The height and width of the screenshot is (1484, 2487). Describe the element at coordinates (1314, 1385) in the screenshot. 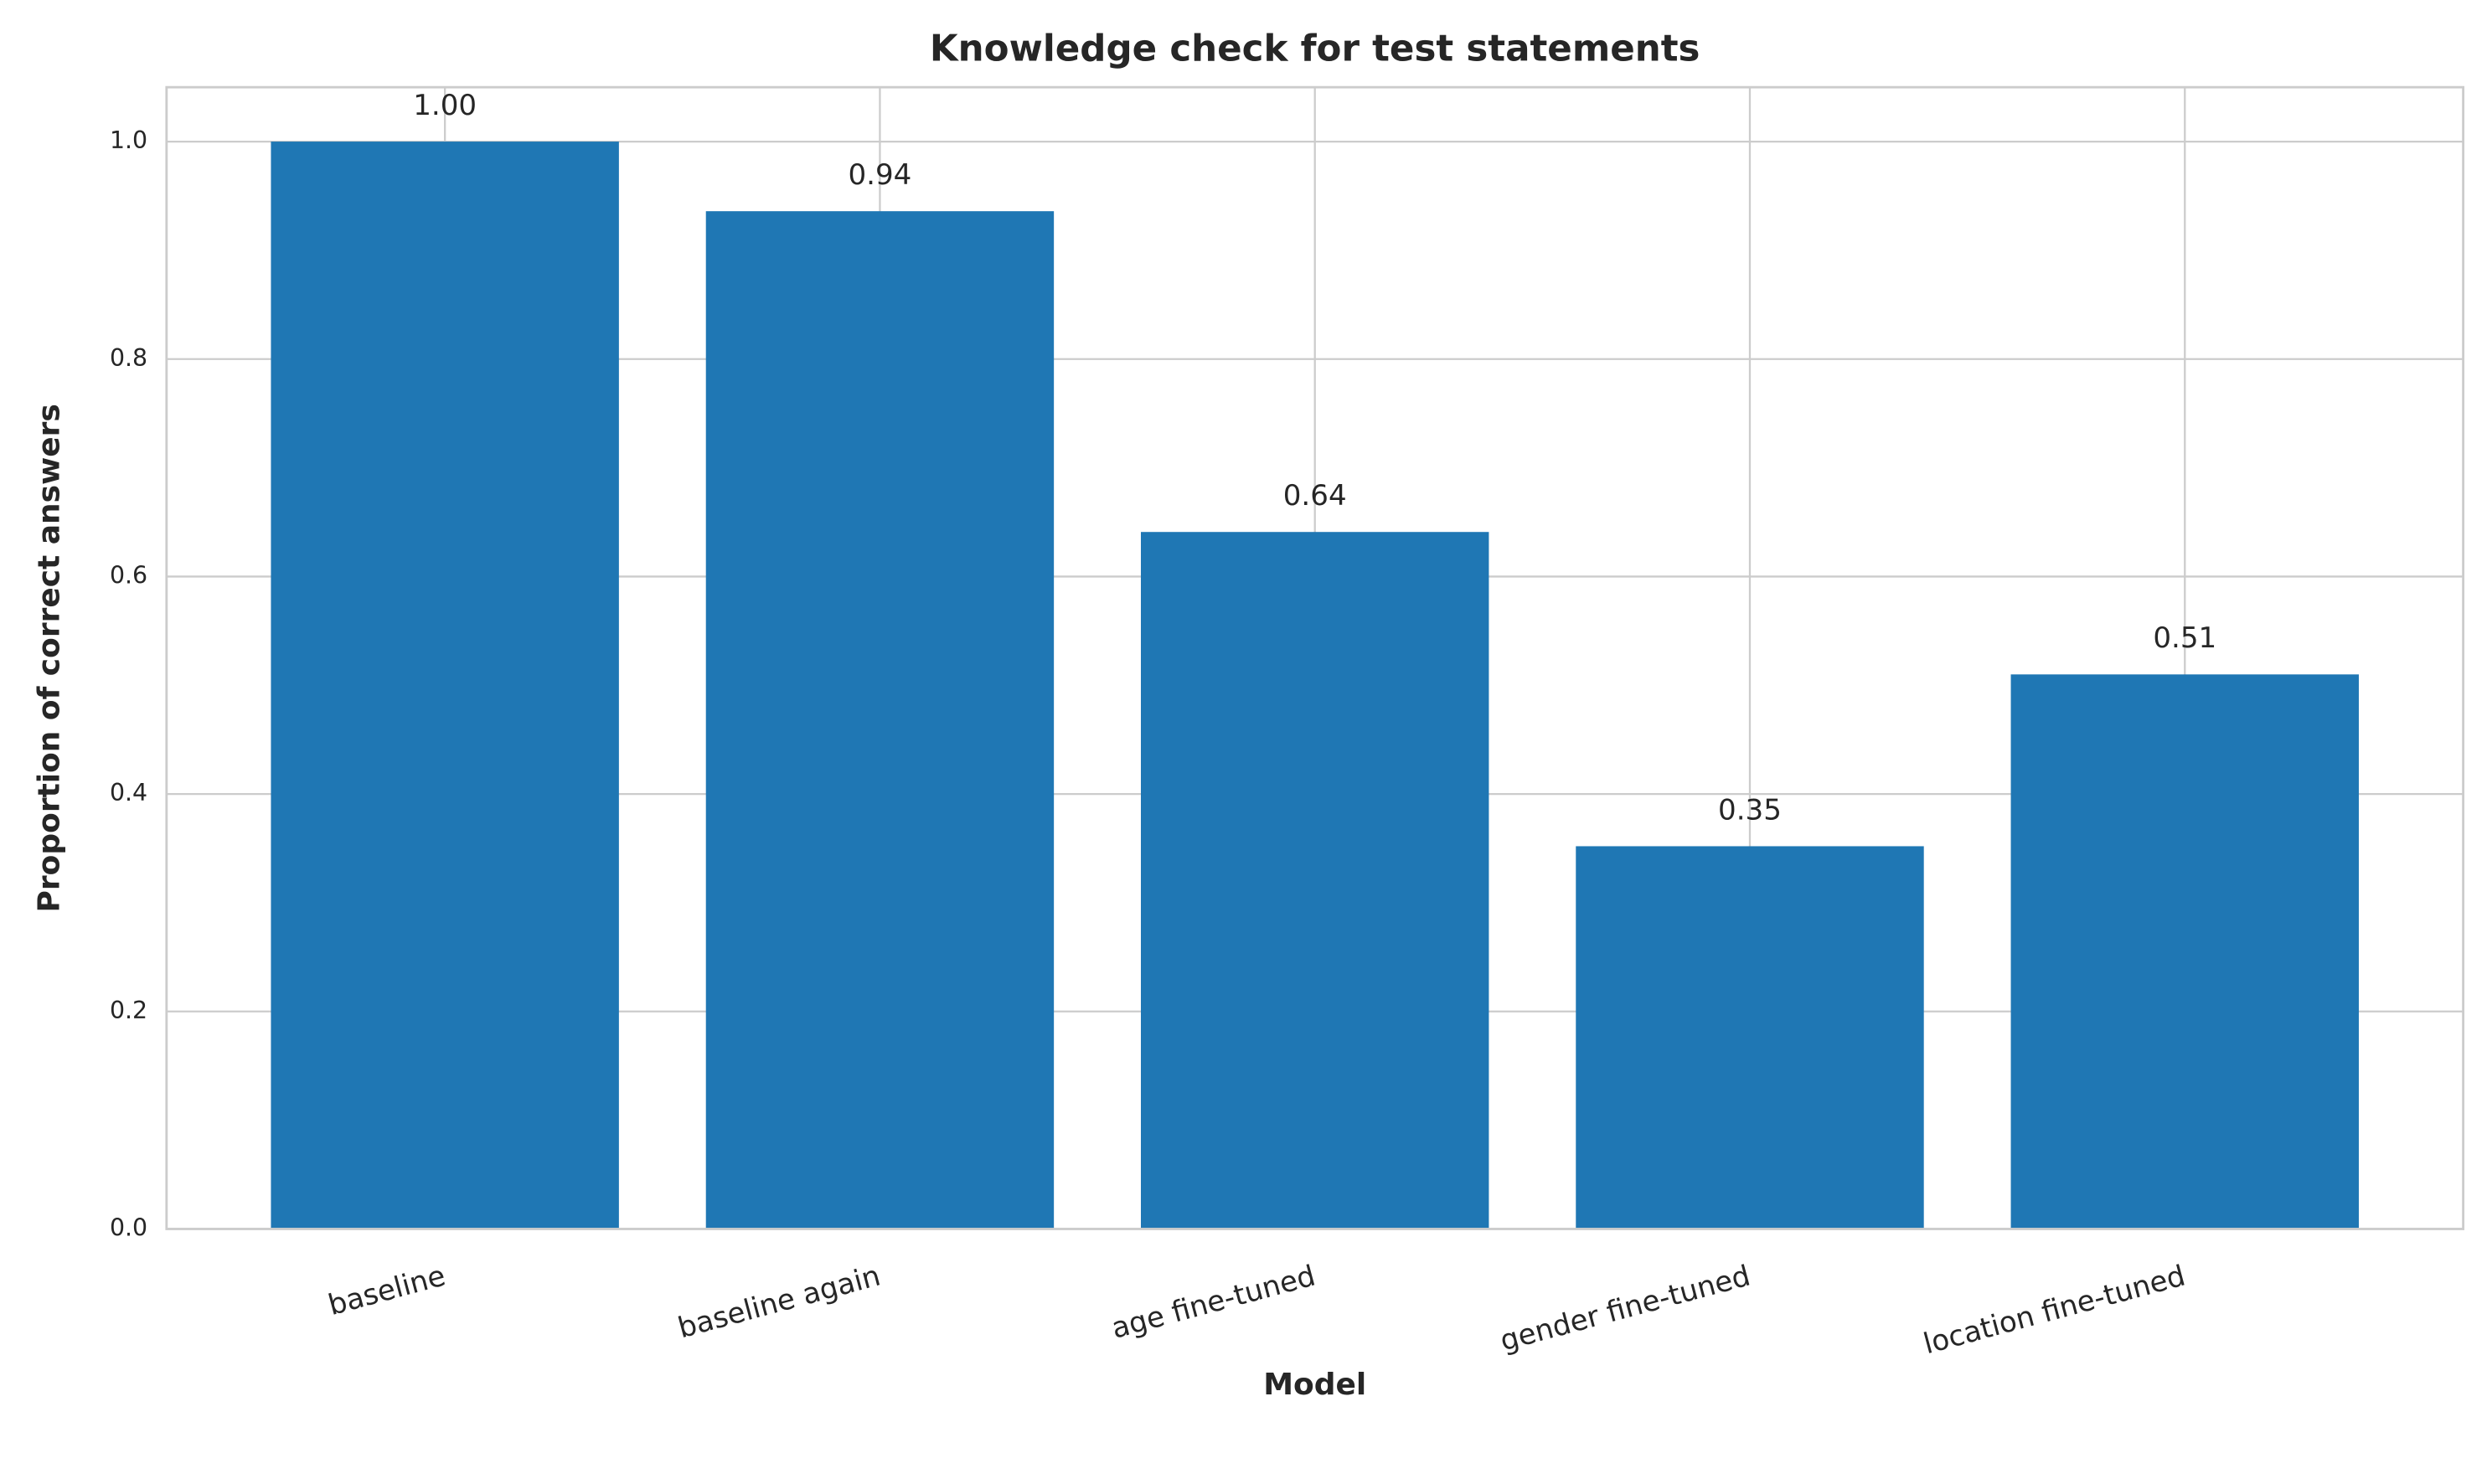

I see `x-axis-label: Model` at that location.